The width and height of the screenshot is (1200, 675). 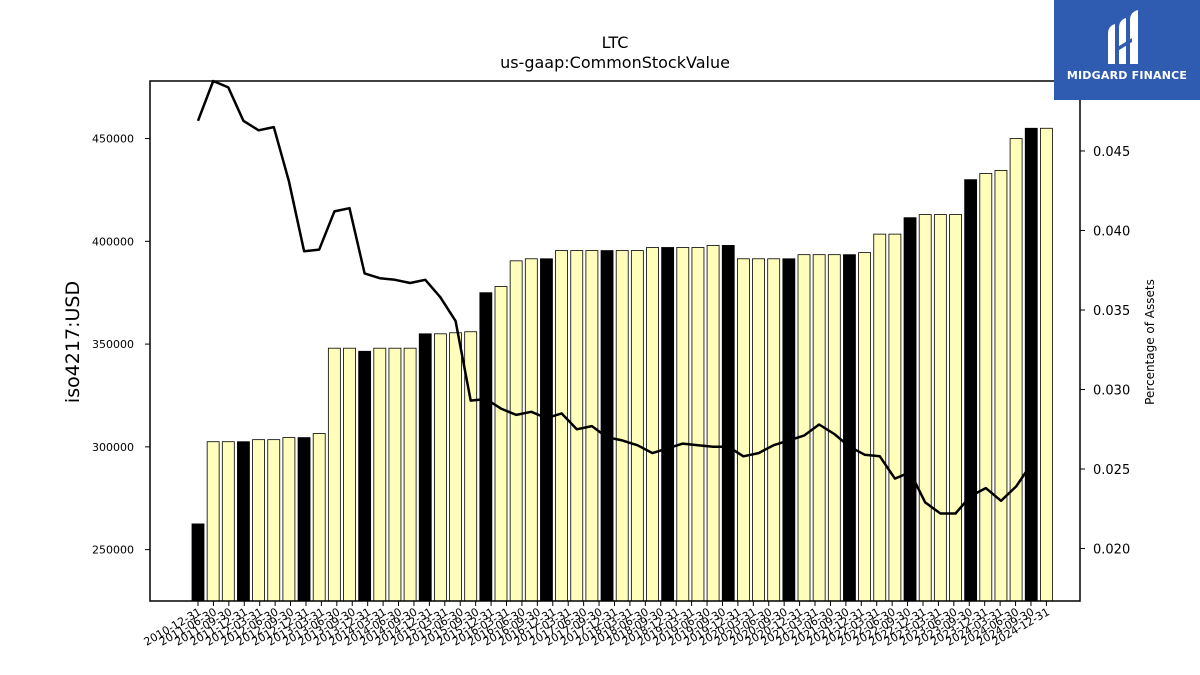 What do you see at coordinates (1150, 342) in the screenshot?
I see `y2-axis-label: Percentage of Assets` at bounding box center [1150, 342].